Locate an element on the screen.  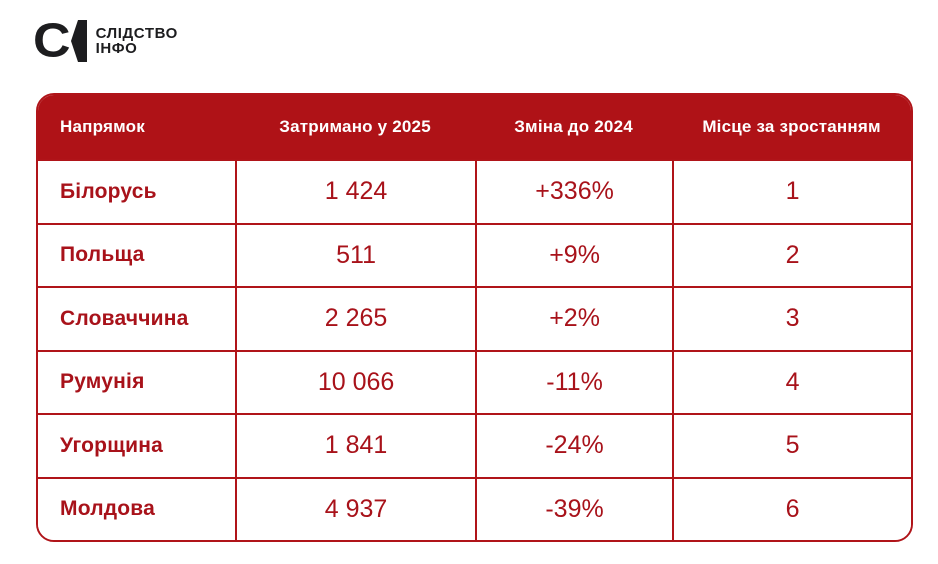
table-row-poland: Польща 511 +9% 2 is located at coordinates (474, 254).